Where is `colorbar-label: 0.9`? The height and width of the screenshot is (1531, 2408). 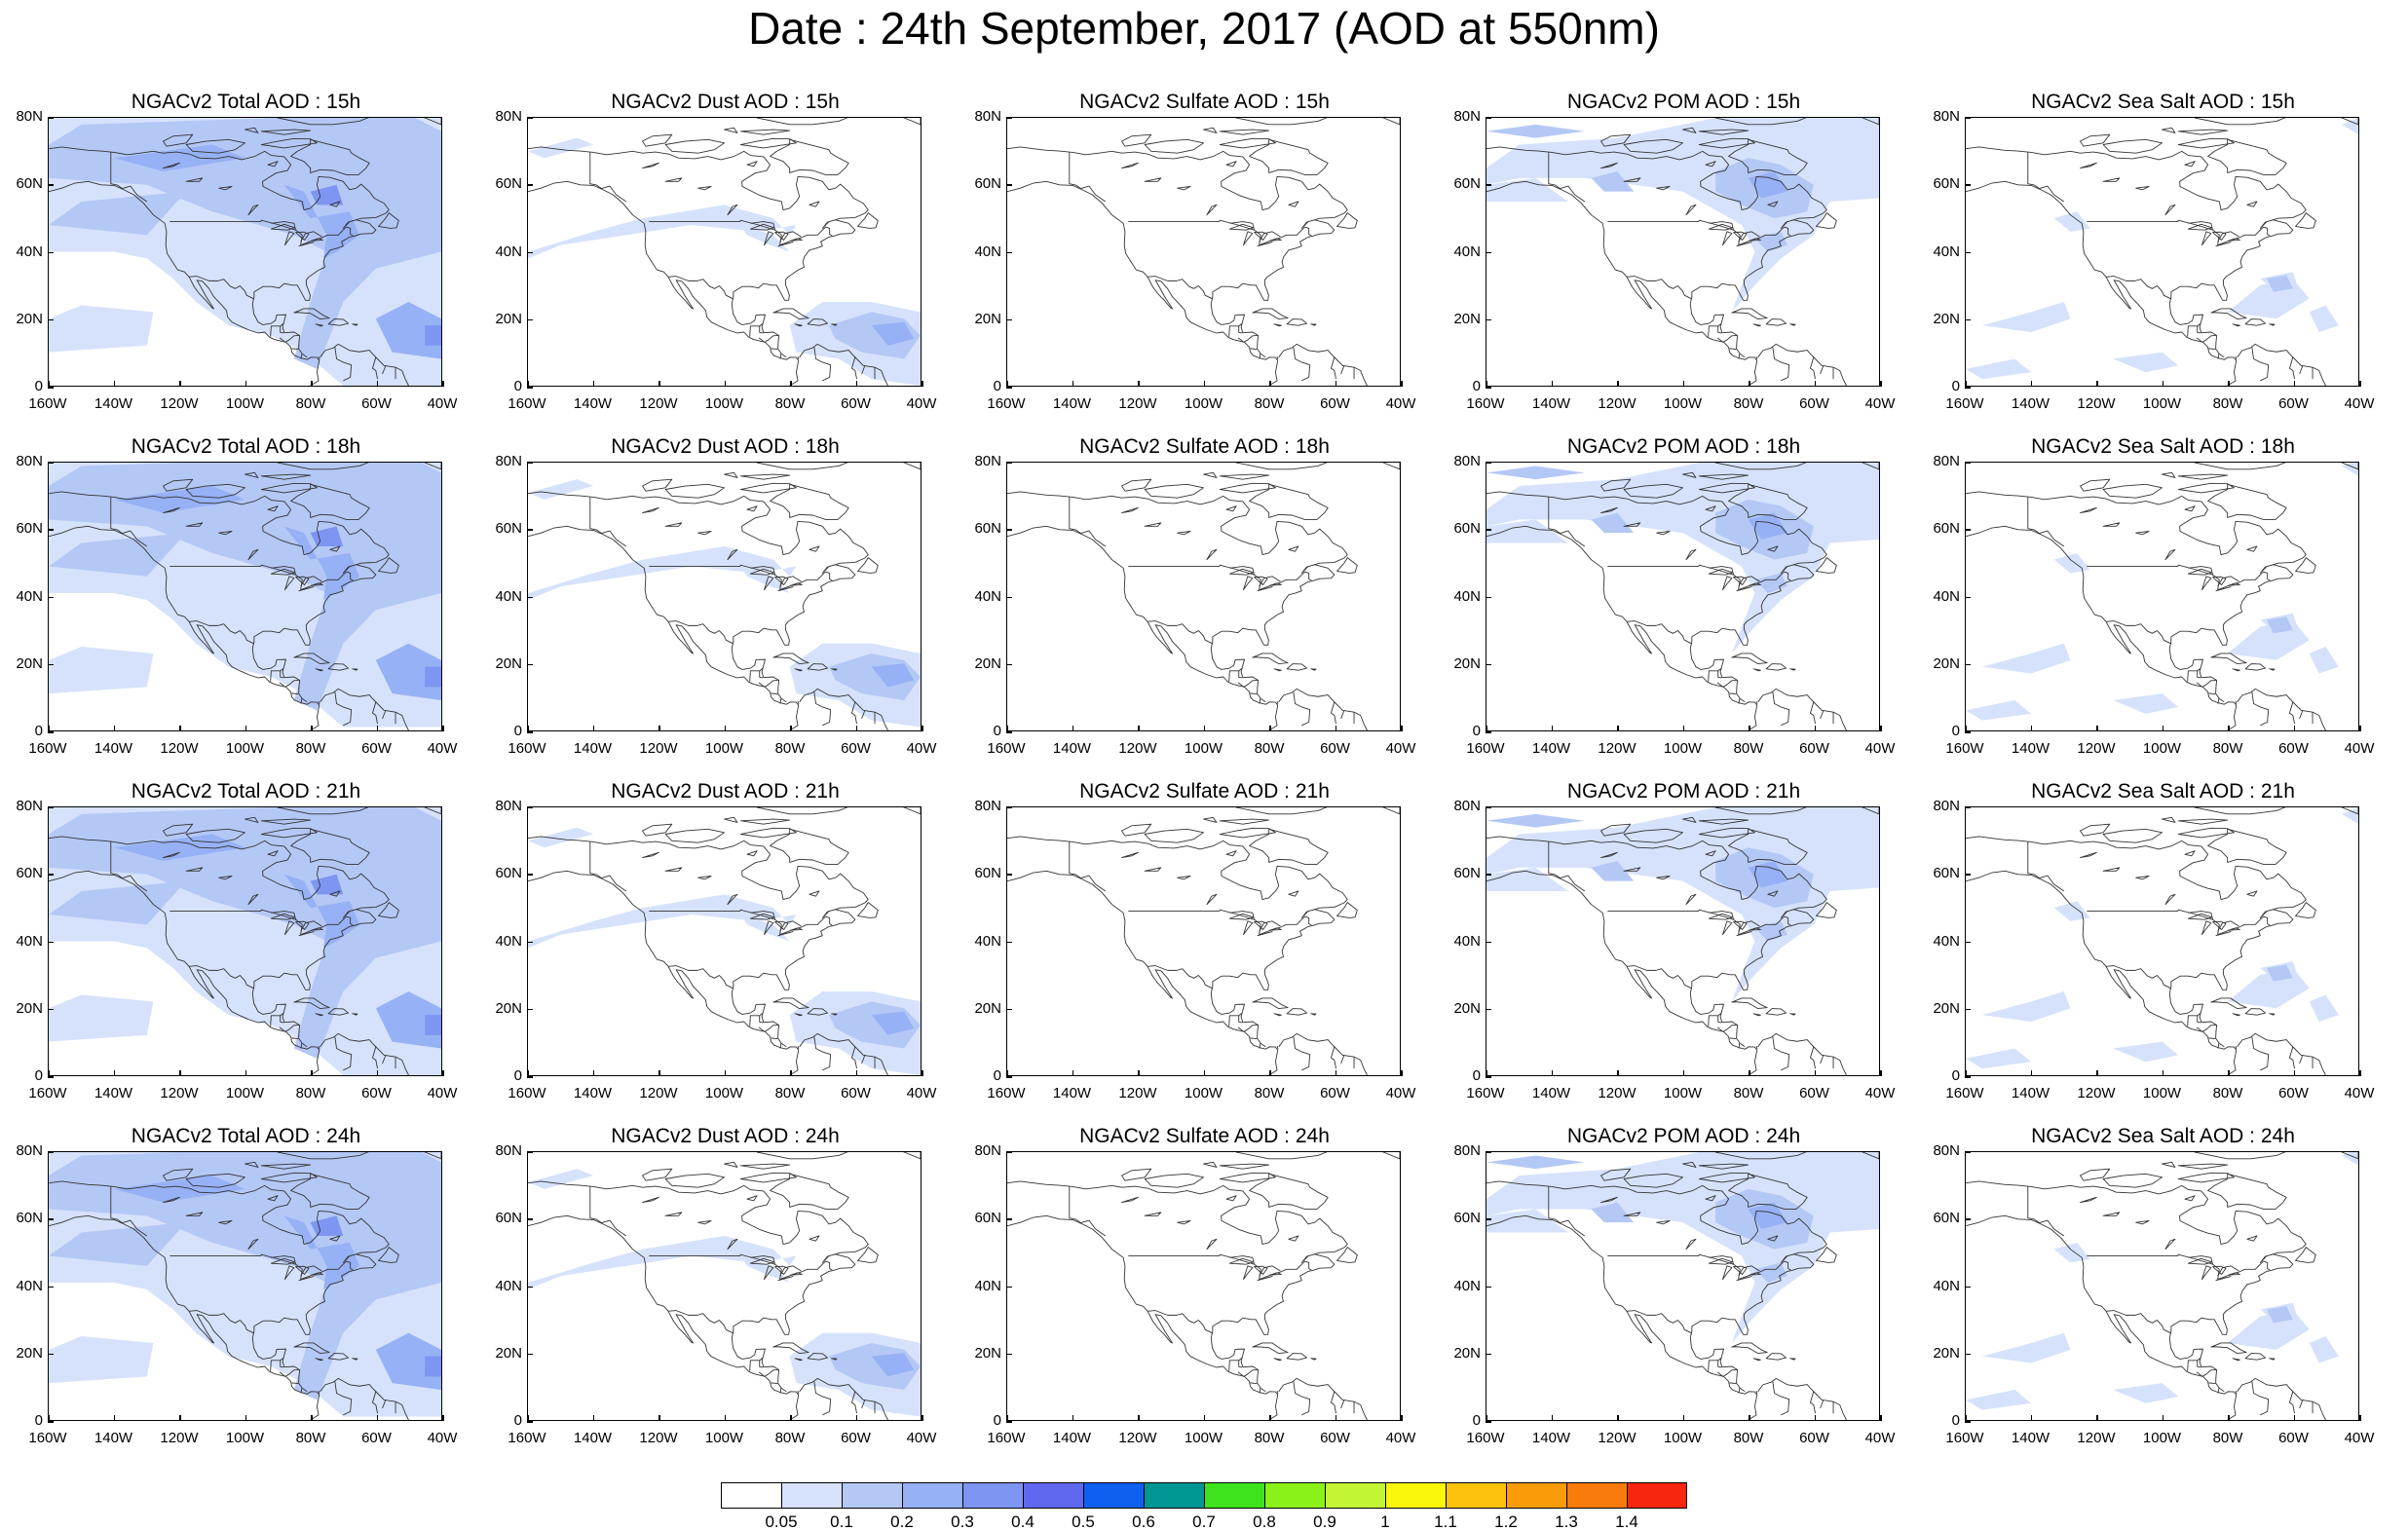 colorbar-label: 0.9 is located at coordinates (1324, 1521).